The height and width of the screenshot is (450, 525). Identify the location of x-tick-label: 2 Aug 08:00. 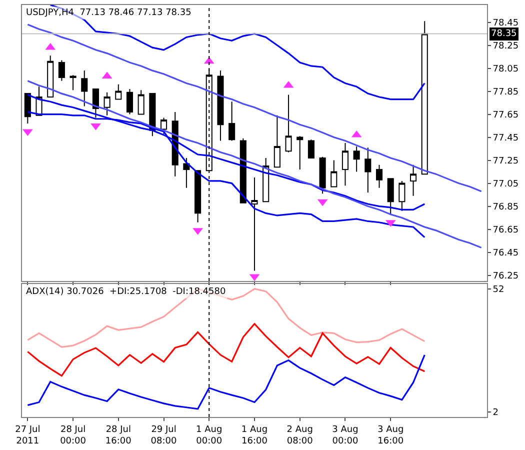
(300, 435).